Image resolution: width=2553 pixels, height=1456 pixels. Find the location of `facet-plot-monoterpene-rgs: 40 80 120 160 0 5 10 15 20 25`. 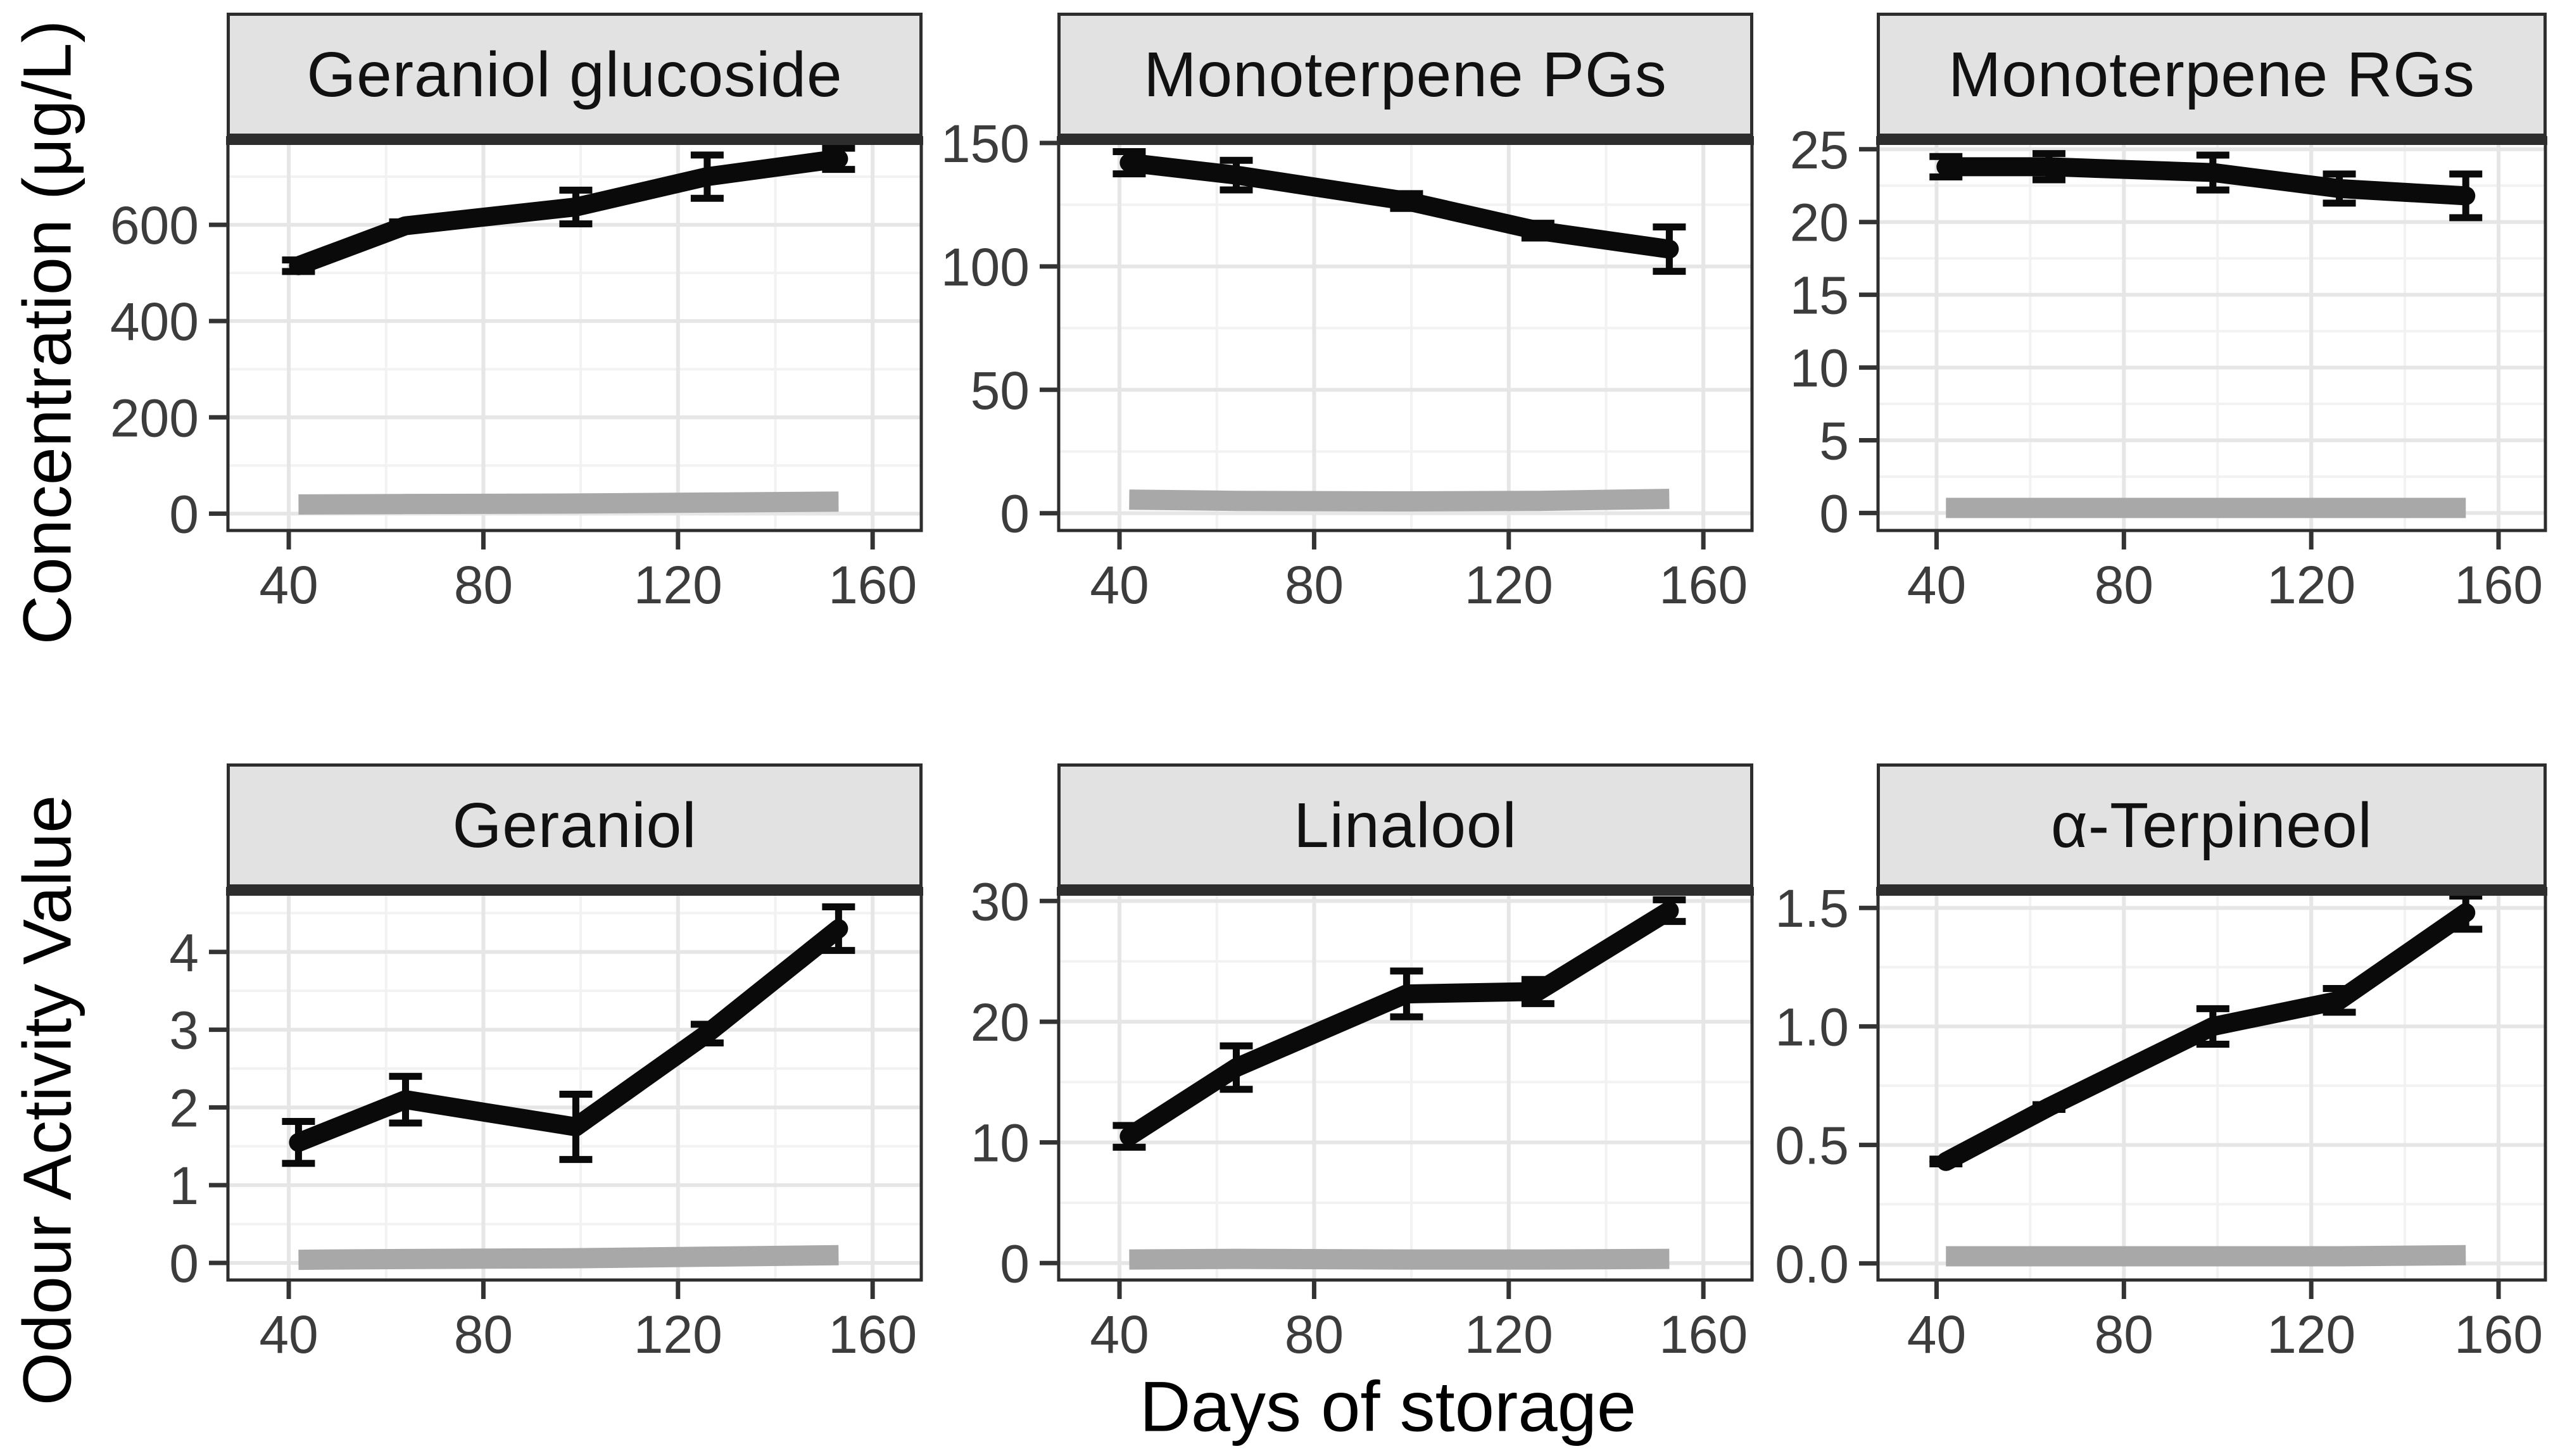

facet-plot-monoterpene-rgs: 40 80 120 160 0 5 10 15 20 25 is located at coordinates (2168, 367).